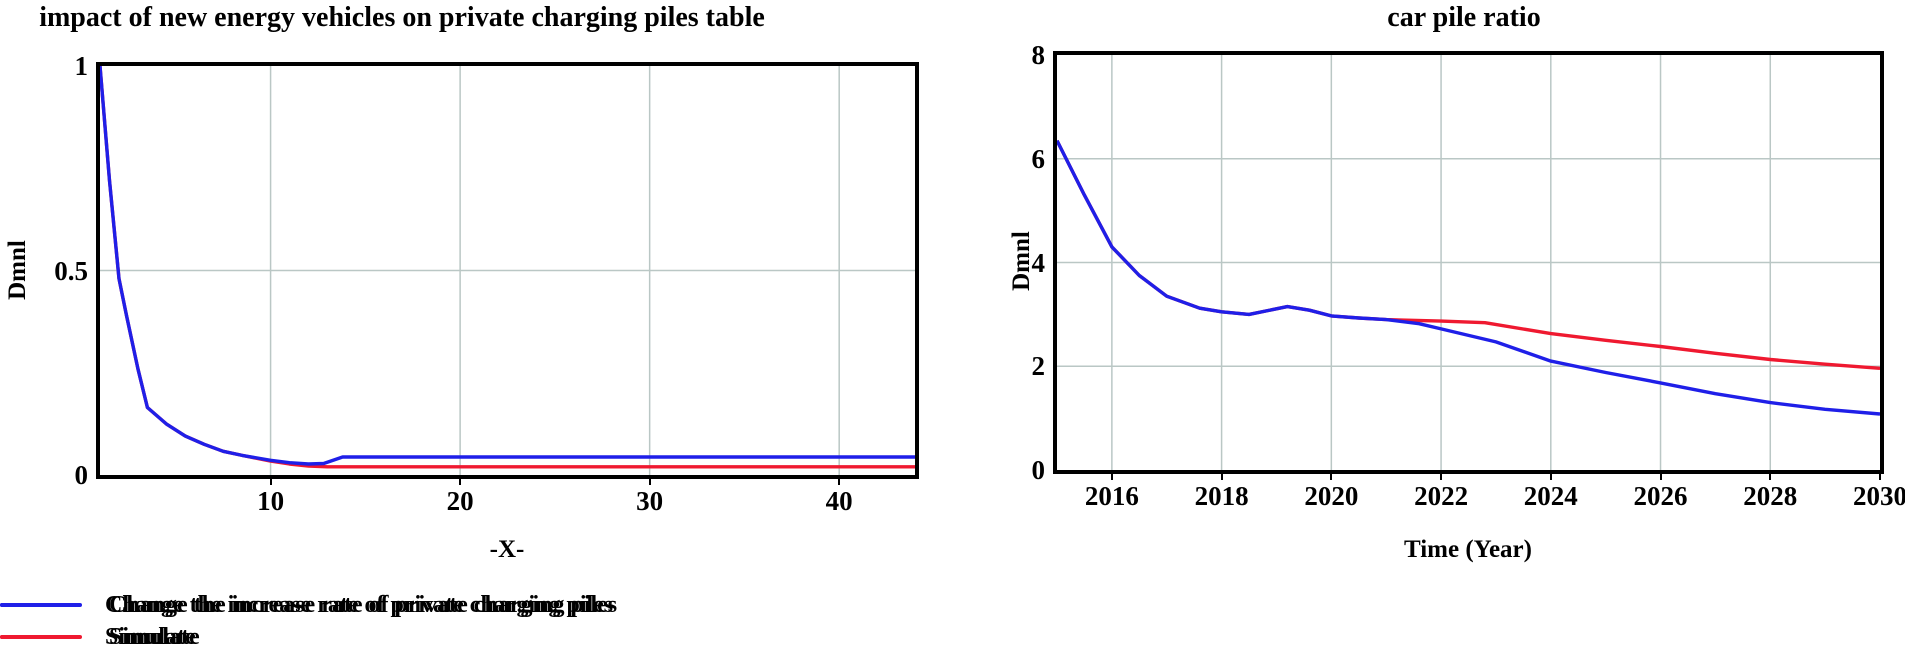  Describe the element at coordinates (839, 501) in the screenshot. I see `x-tick-label: 40` at that location.